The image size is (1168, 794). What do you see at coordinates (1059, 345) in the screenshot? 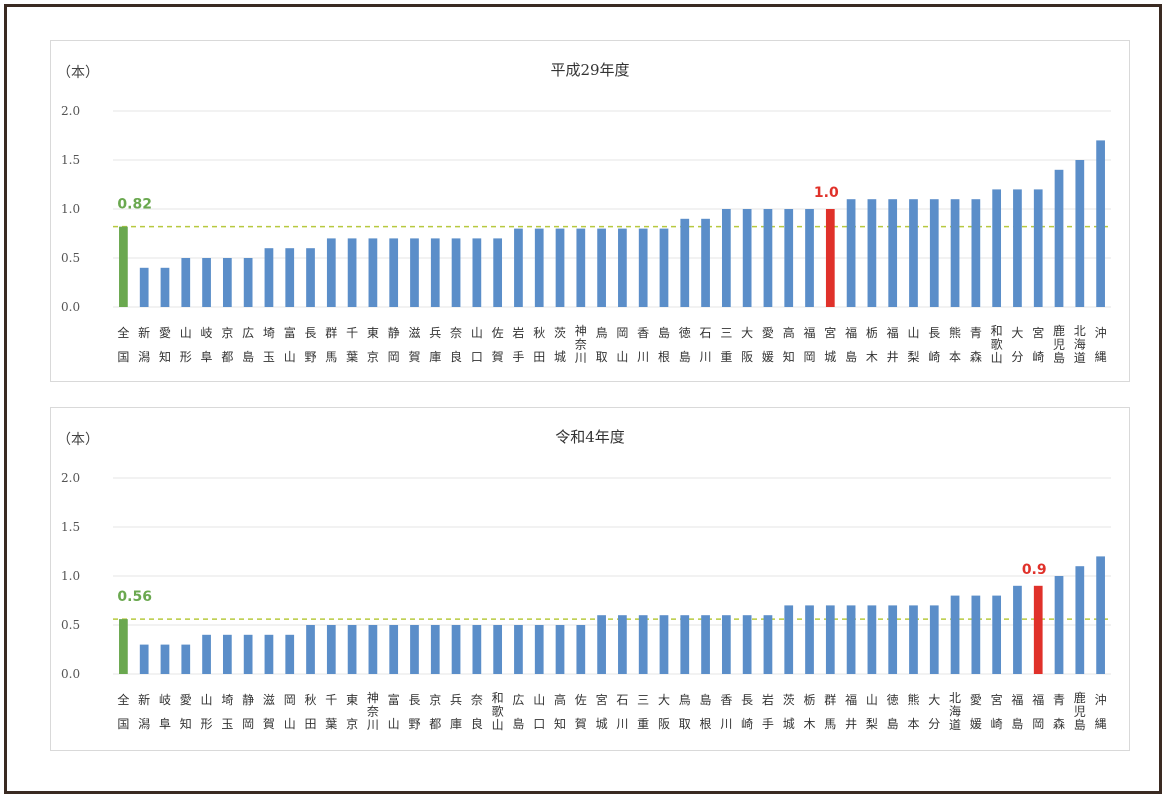
I see `x-category-label: 児` at bounding box center [1059, 345].